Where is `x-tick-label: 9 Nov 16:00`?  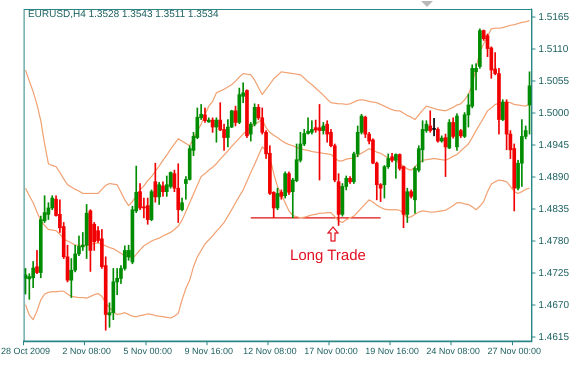
x-tick-label: 9 Nov 16:00 is located at coordinates (209, 351).